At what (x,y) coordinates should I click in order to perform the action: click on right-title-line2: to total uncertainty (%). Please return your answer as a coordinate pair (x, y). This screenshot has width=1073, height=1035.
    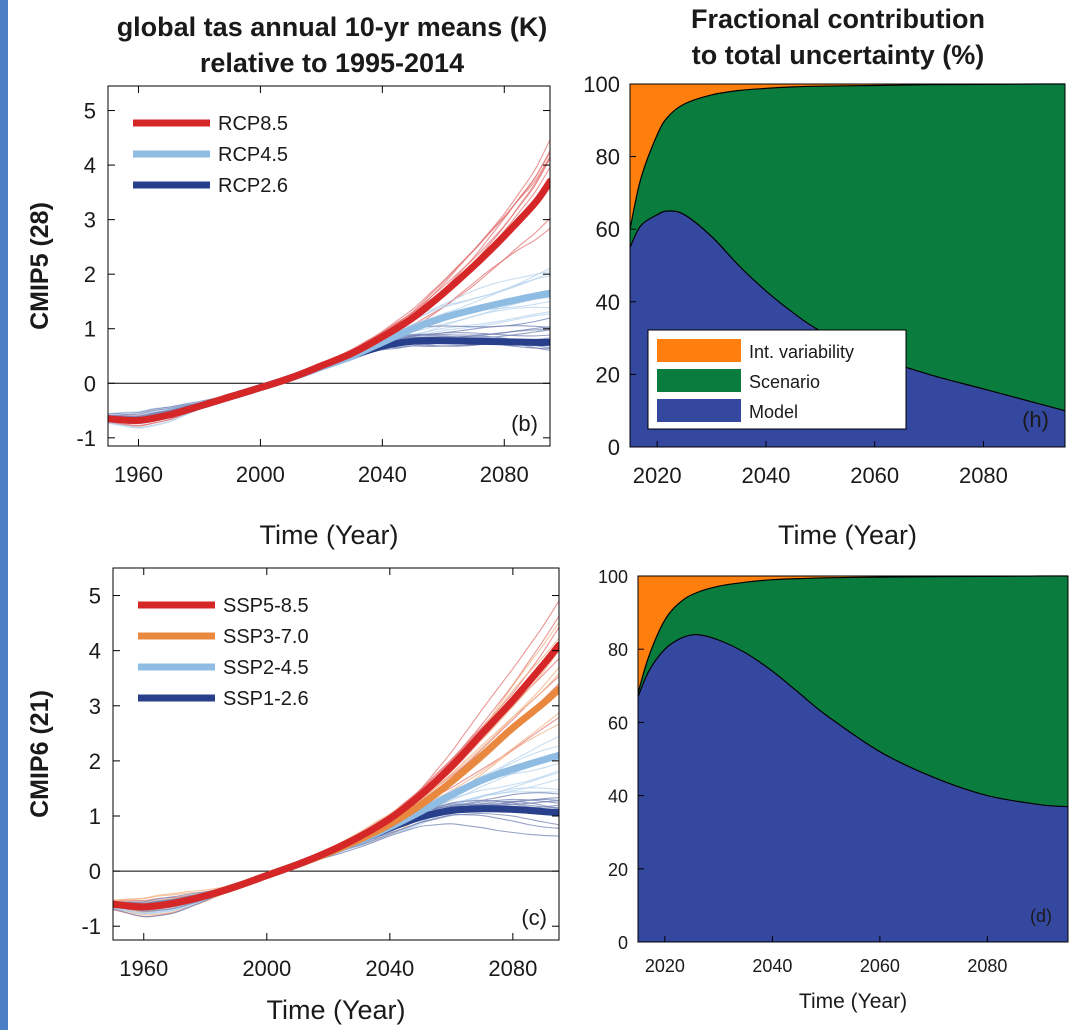
    Looking at the image, I should click on (838, 55).